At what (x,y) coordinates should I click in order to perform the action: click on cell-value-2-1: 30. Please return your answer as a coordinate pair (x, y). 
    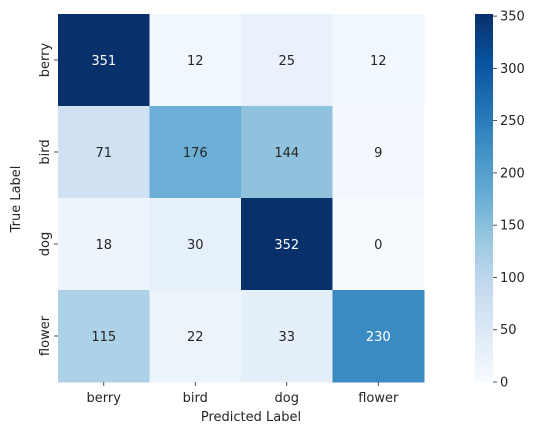
    Looking at the image, I should click on (195, 245).